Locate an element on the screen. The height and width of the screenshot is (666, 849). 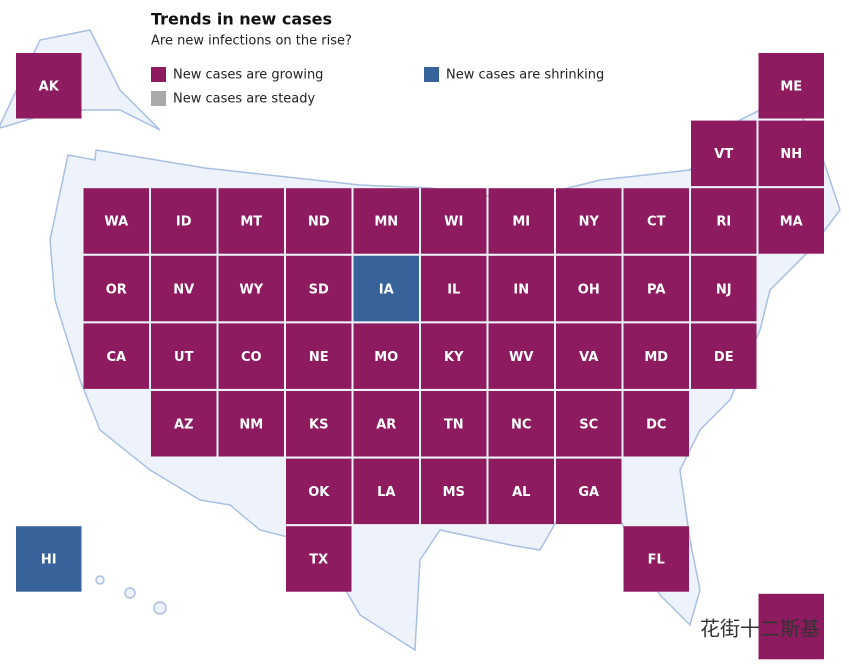
state-label: TX is located at coordinates (318, 560).